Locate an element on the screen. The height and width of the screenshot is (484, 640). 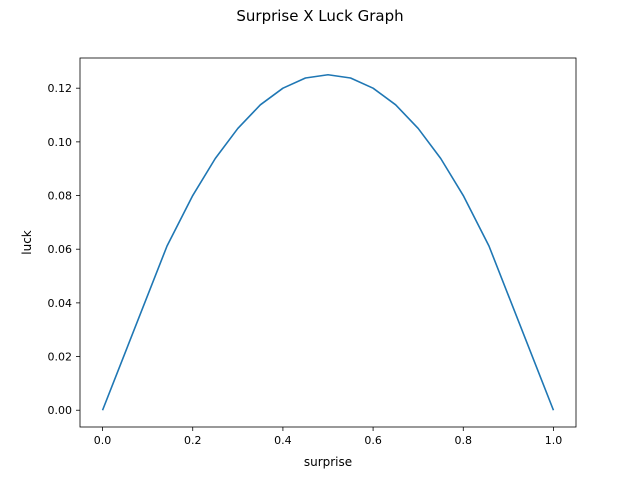
y-tick-label: 0.02 is located at coordinates (60, 357).